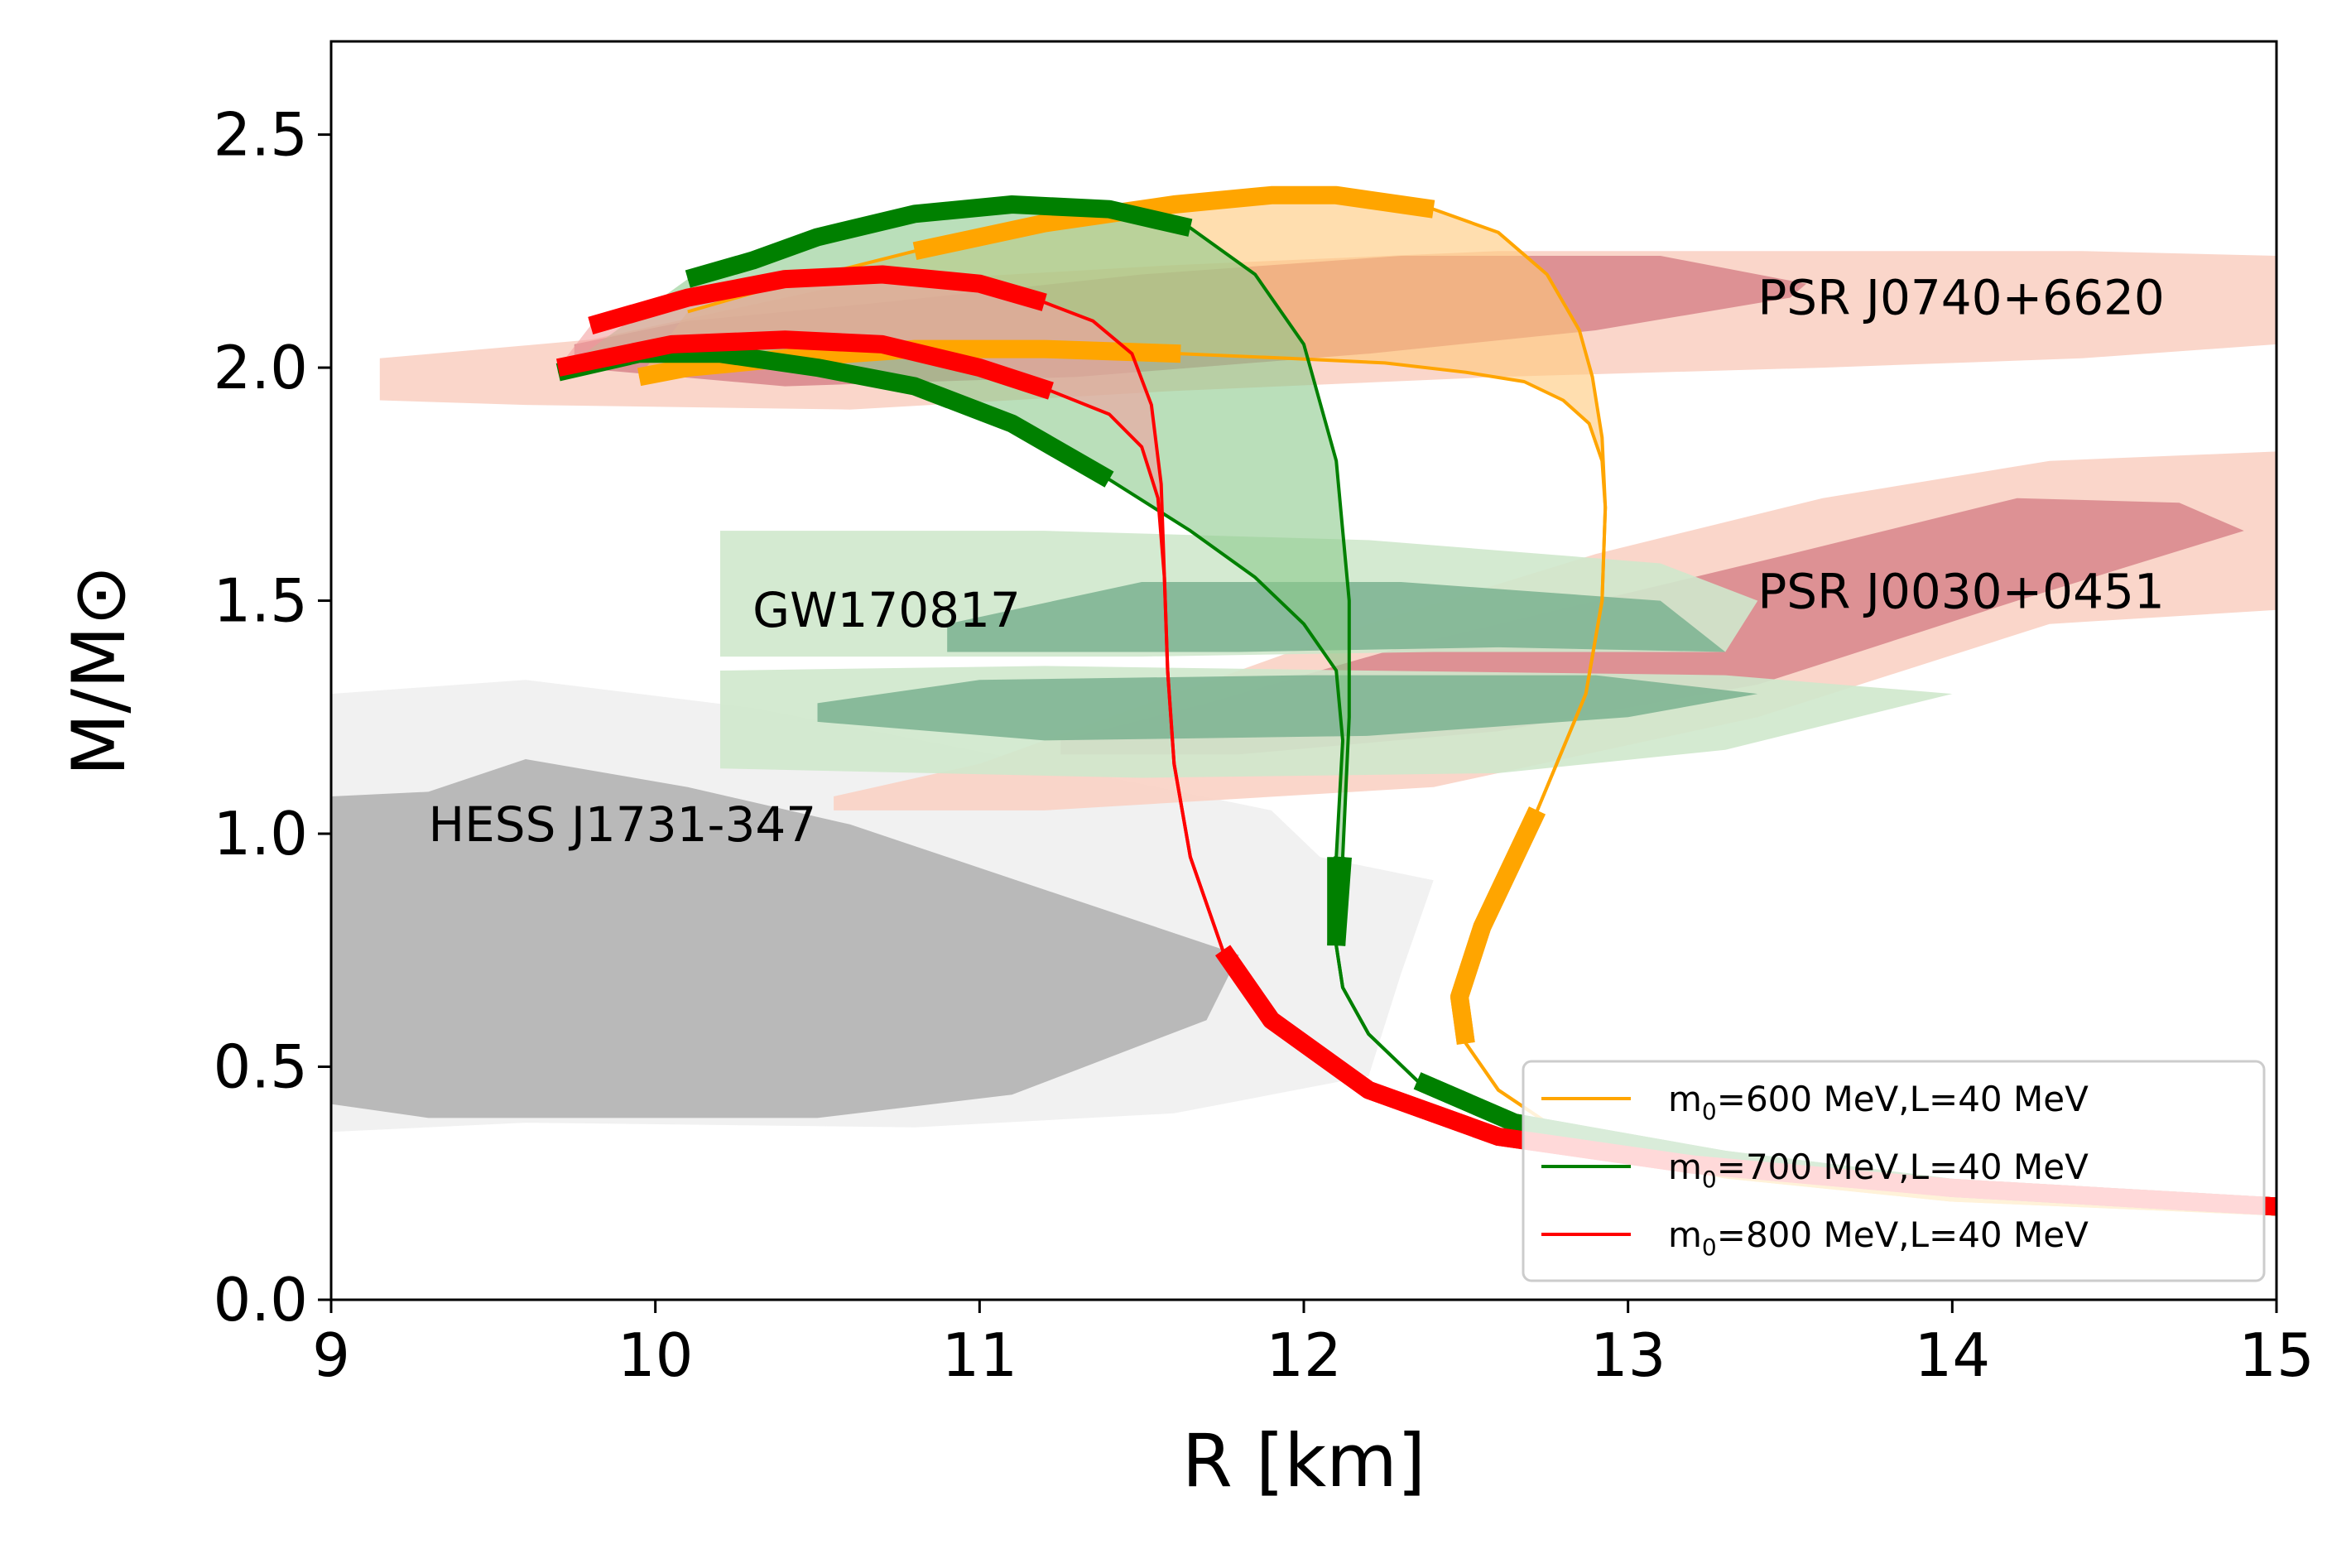 This screenshot has width=2351, height=1568. What do you see at coordinates (656, 1355) in the screenshot?
I see `x-tick-label: 10` at bounding box center [656, 1355].